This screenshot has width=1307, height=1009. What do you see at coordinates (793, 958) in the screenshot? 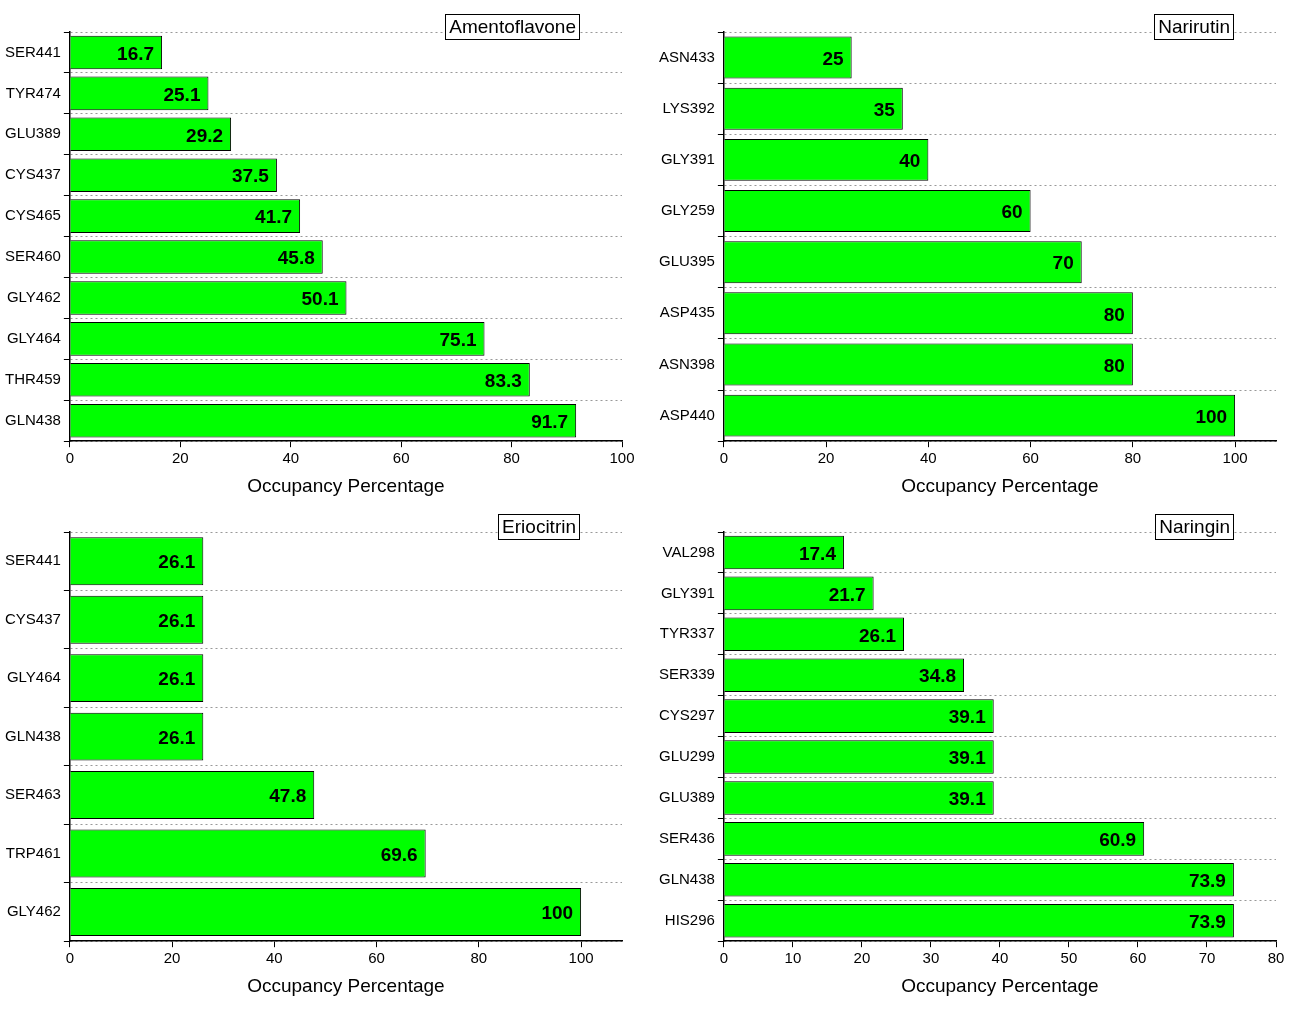
I see `x-tick-label: 10` at bounding box center [793, 958].